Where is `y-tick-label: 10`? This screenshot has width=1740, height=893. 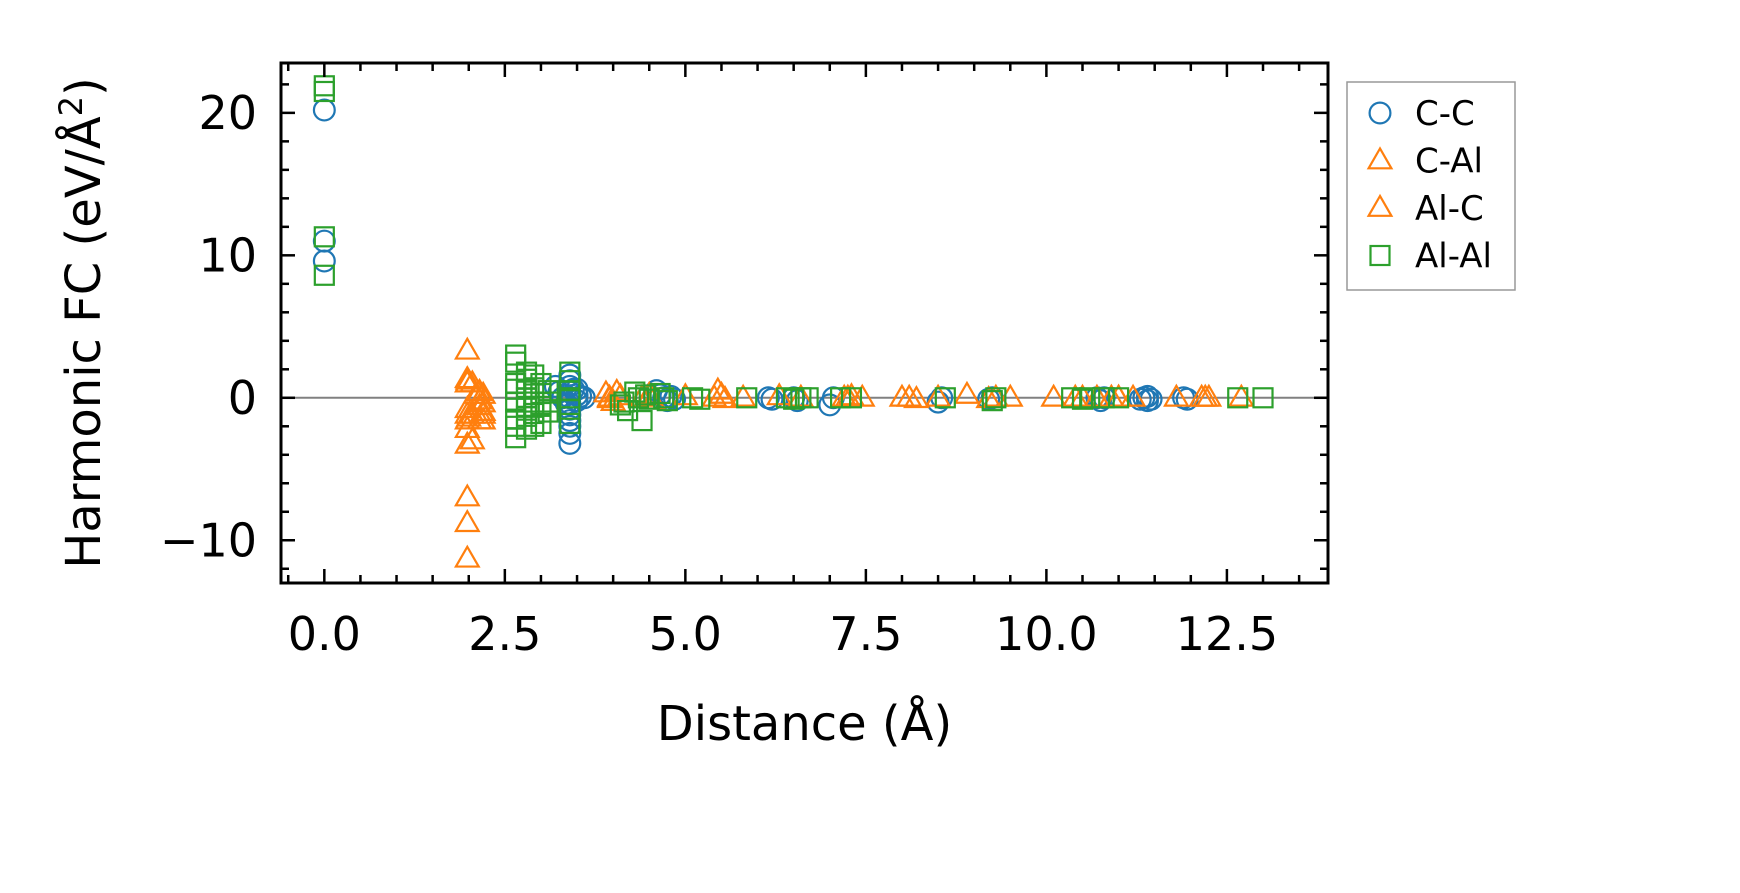 y-tick-label: 10 is located at coordinates (227, 255).